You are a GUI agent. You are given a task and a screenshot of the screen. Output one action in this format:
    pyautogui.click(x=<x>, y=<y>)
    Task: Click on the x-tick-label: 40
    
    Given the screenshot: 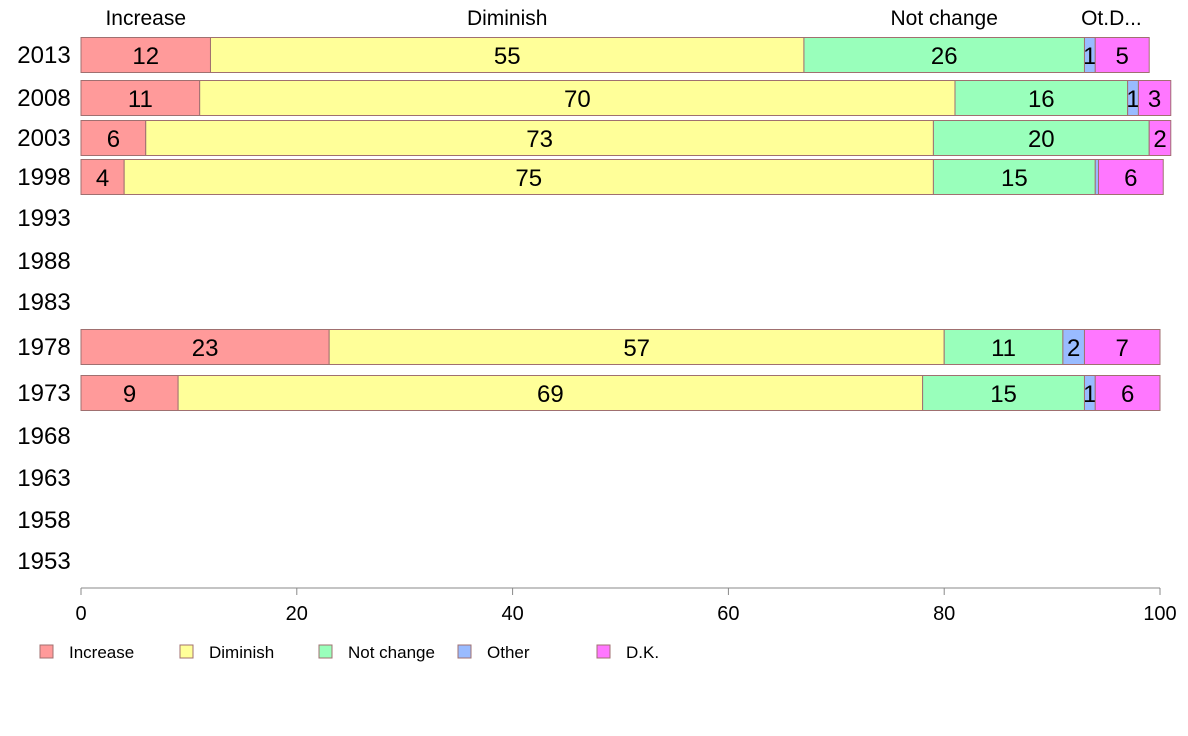 What is the action you would take?
    pyautogui.click(x=512, y=614)
    